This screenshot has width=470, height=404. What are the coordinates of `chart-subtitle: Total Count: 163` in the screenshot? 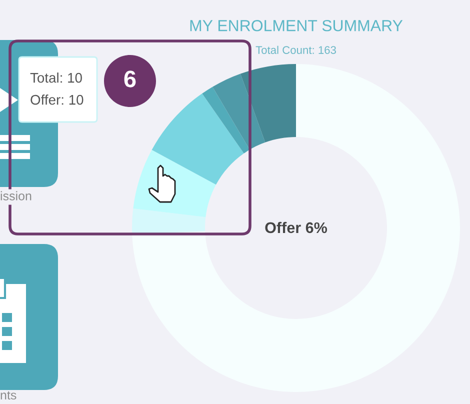 It's located at (296, 50).